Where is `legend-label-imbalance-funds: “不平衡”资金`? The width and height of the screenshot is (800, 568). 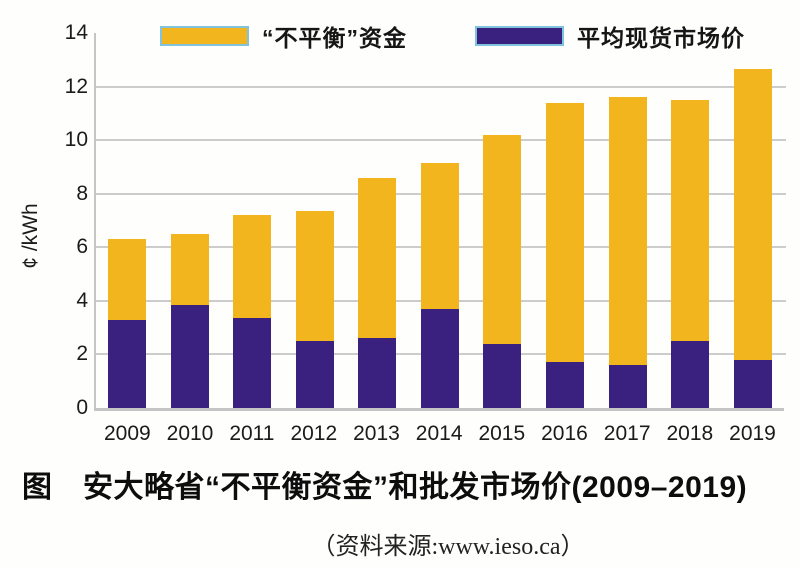 legend-label-imbalance-funds: “不平衡”资金 is located at coordinates (334, 38).